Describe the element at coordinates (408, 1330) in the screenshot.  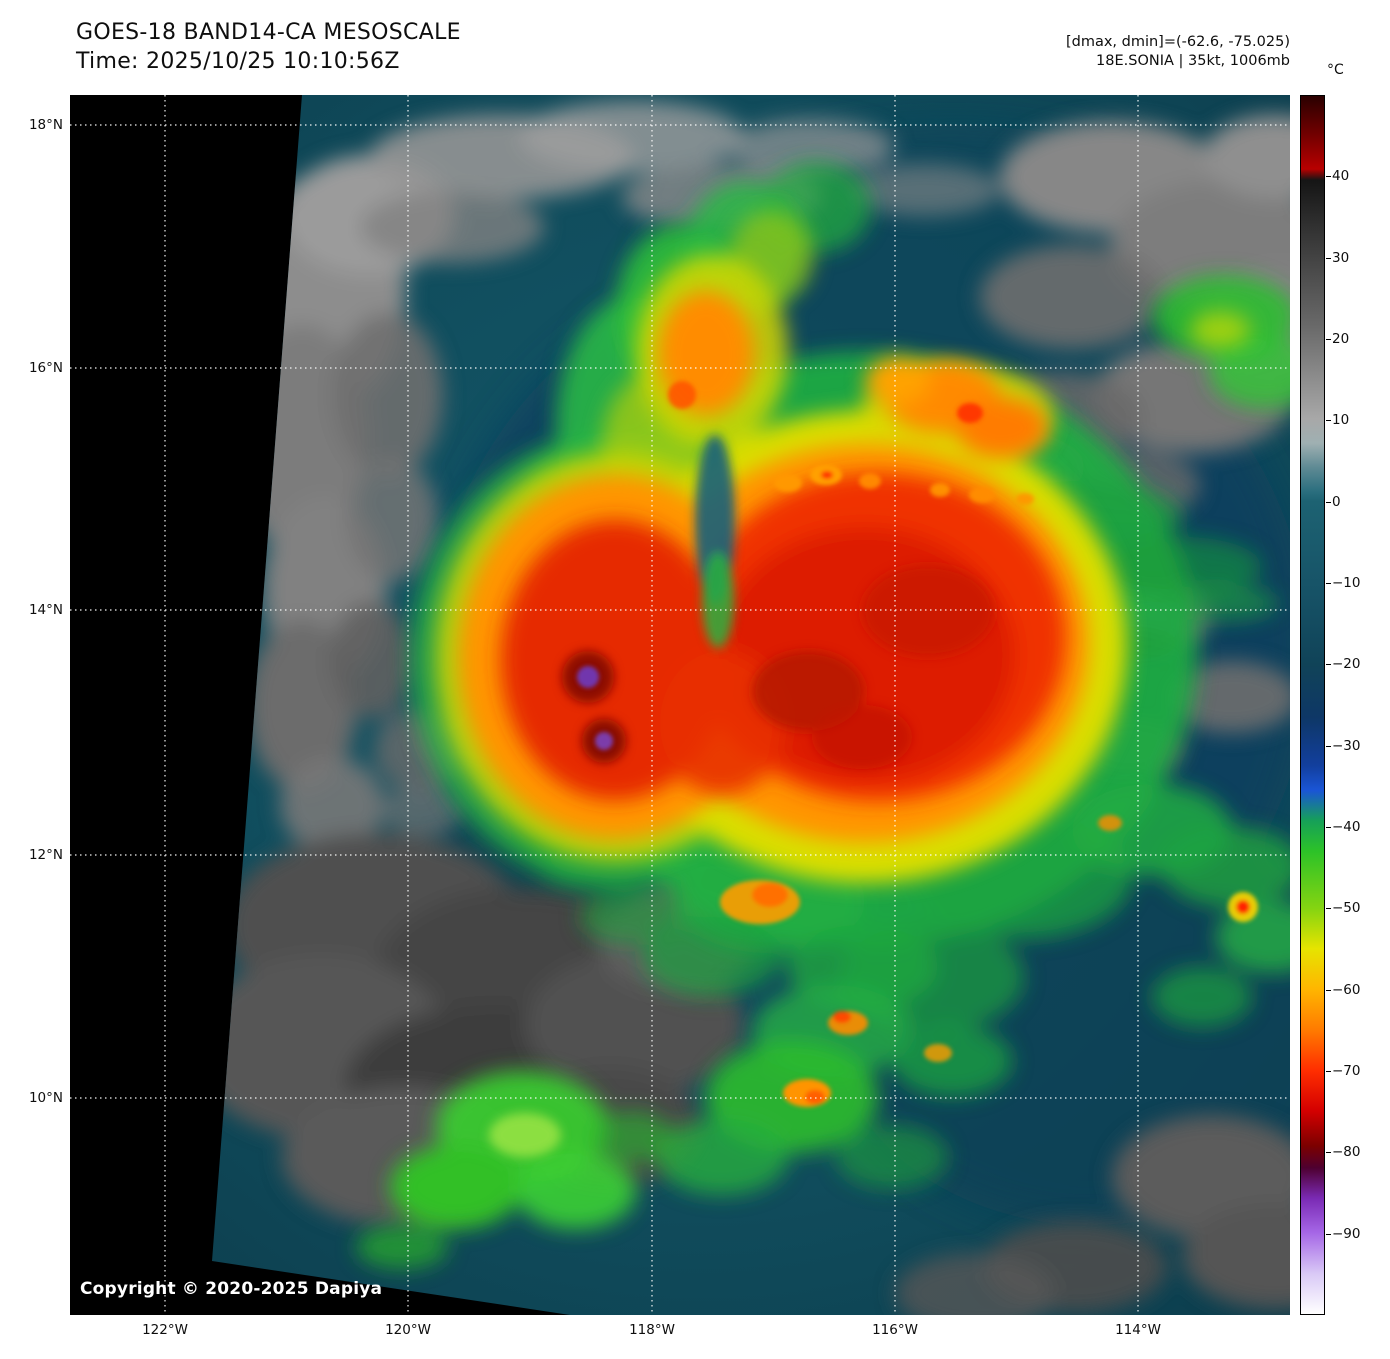
I see `lon-label: 120°W` at that location.